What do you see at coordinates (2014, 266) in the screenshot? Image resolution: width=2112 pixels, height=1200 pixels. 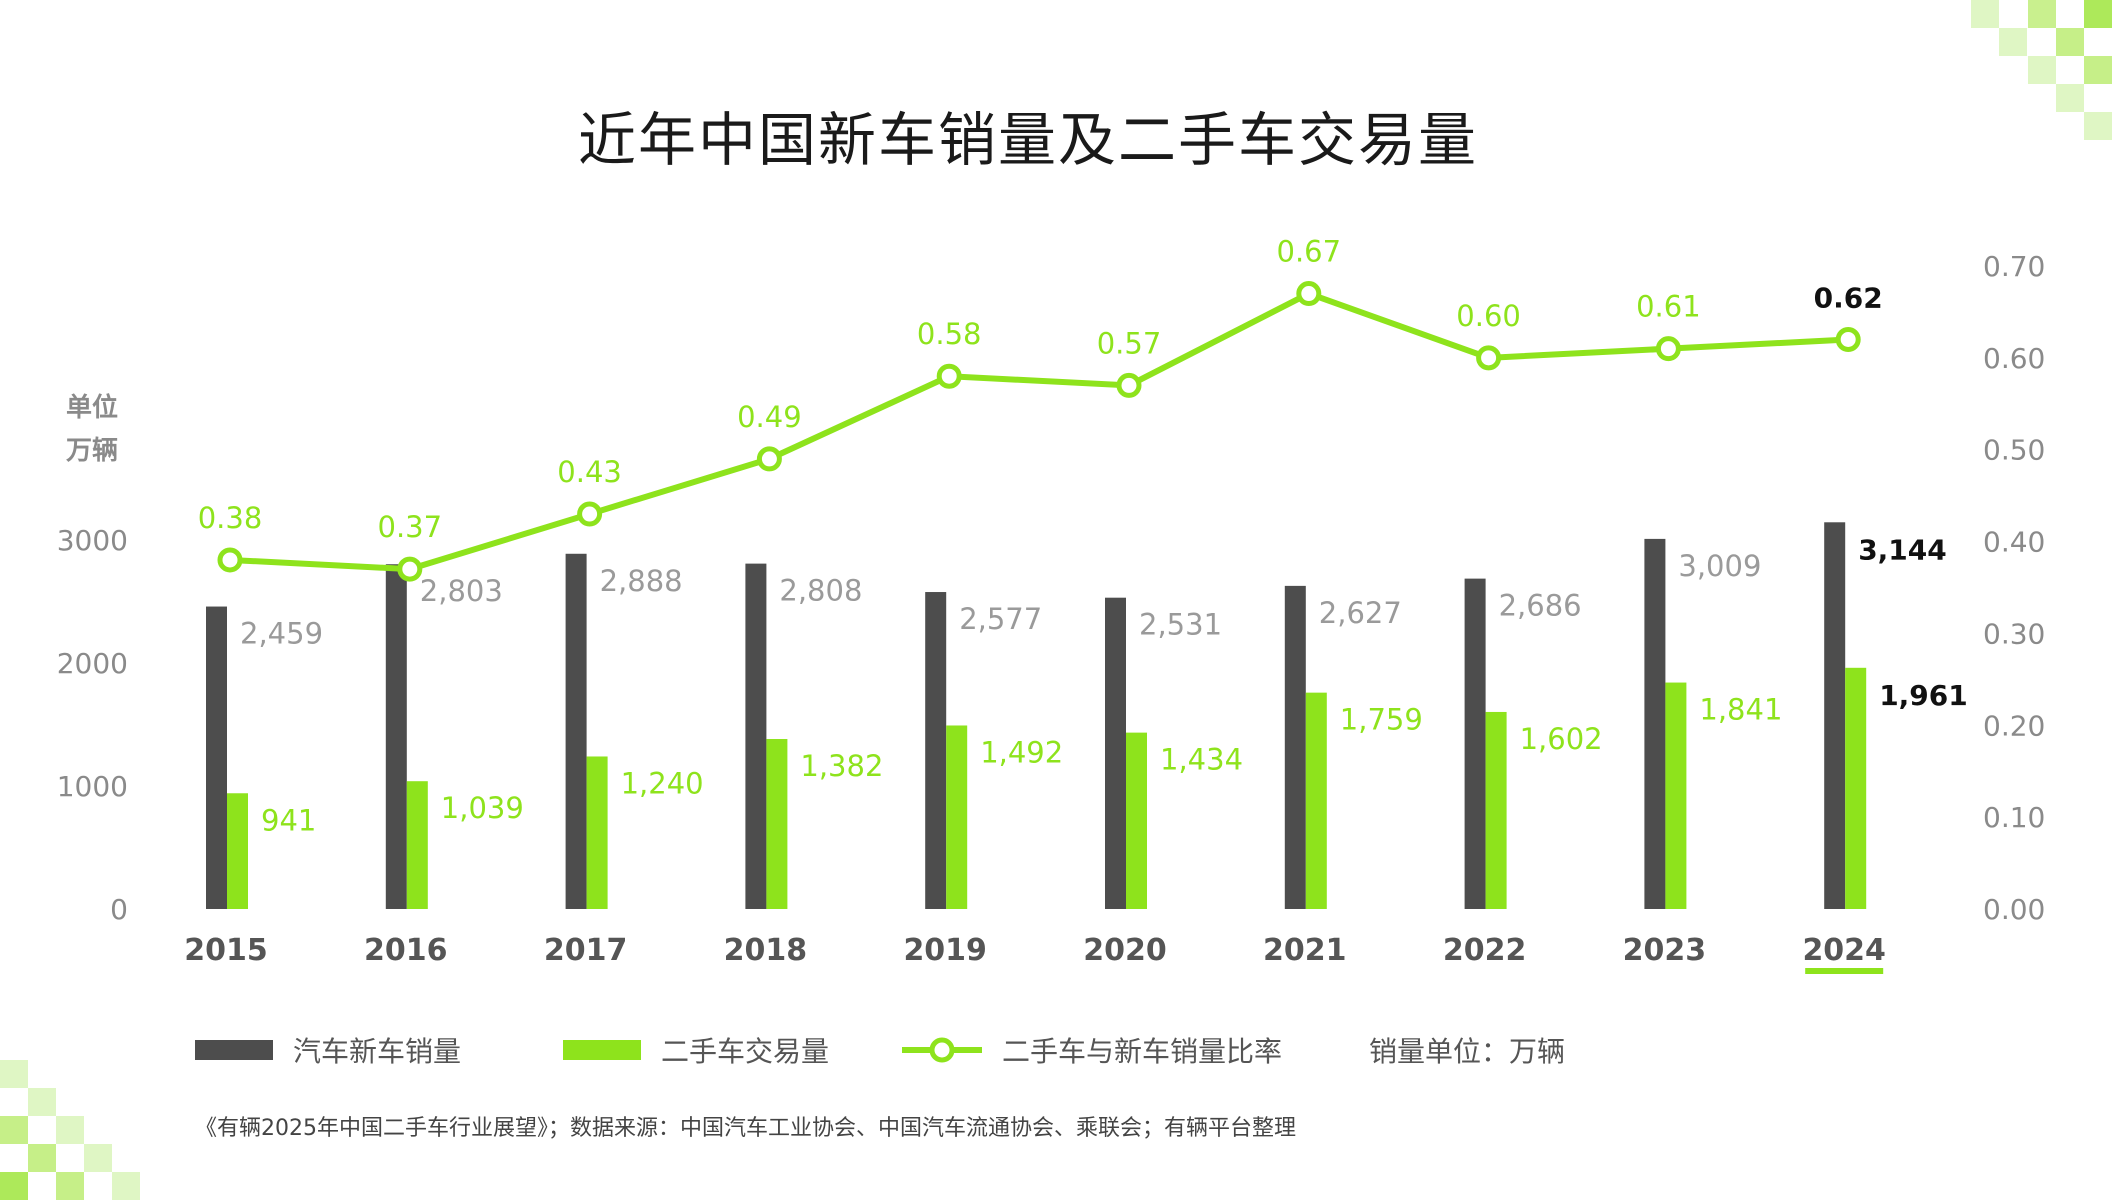 I see `right-axis-tick: 0.70` at bounding box center [2014, 266].